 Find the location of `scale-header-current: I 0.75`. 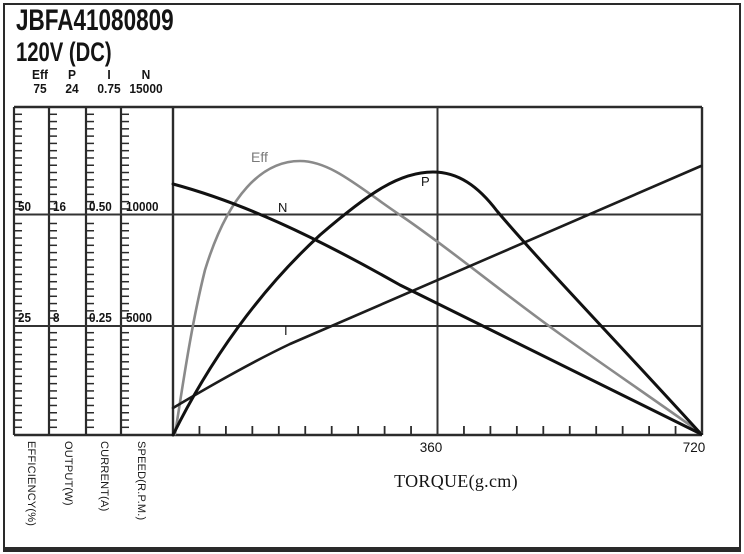

scale-header-current: I 0.75 is located at coordinates (109, 81).